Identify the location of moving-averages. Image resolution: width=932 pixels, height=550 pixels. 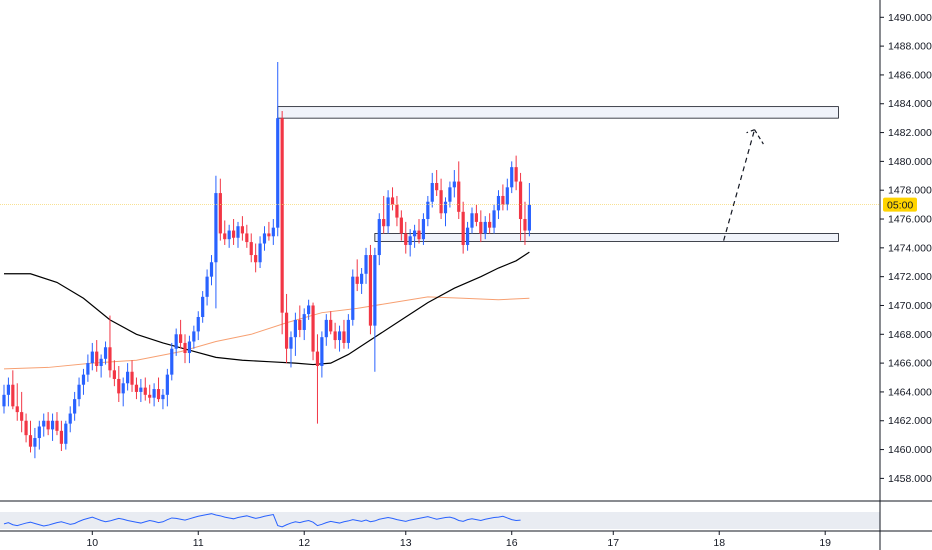
(266, 310).